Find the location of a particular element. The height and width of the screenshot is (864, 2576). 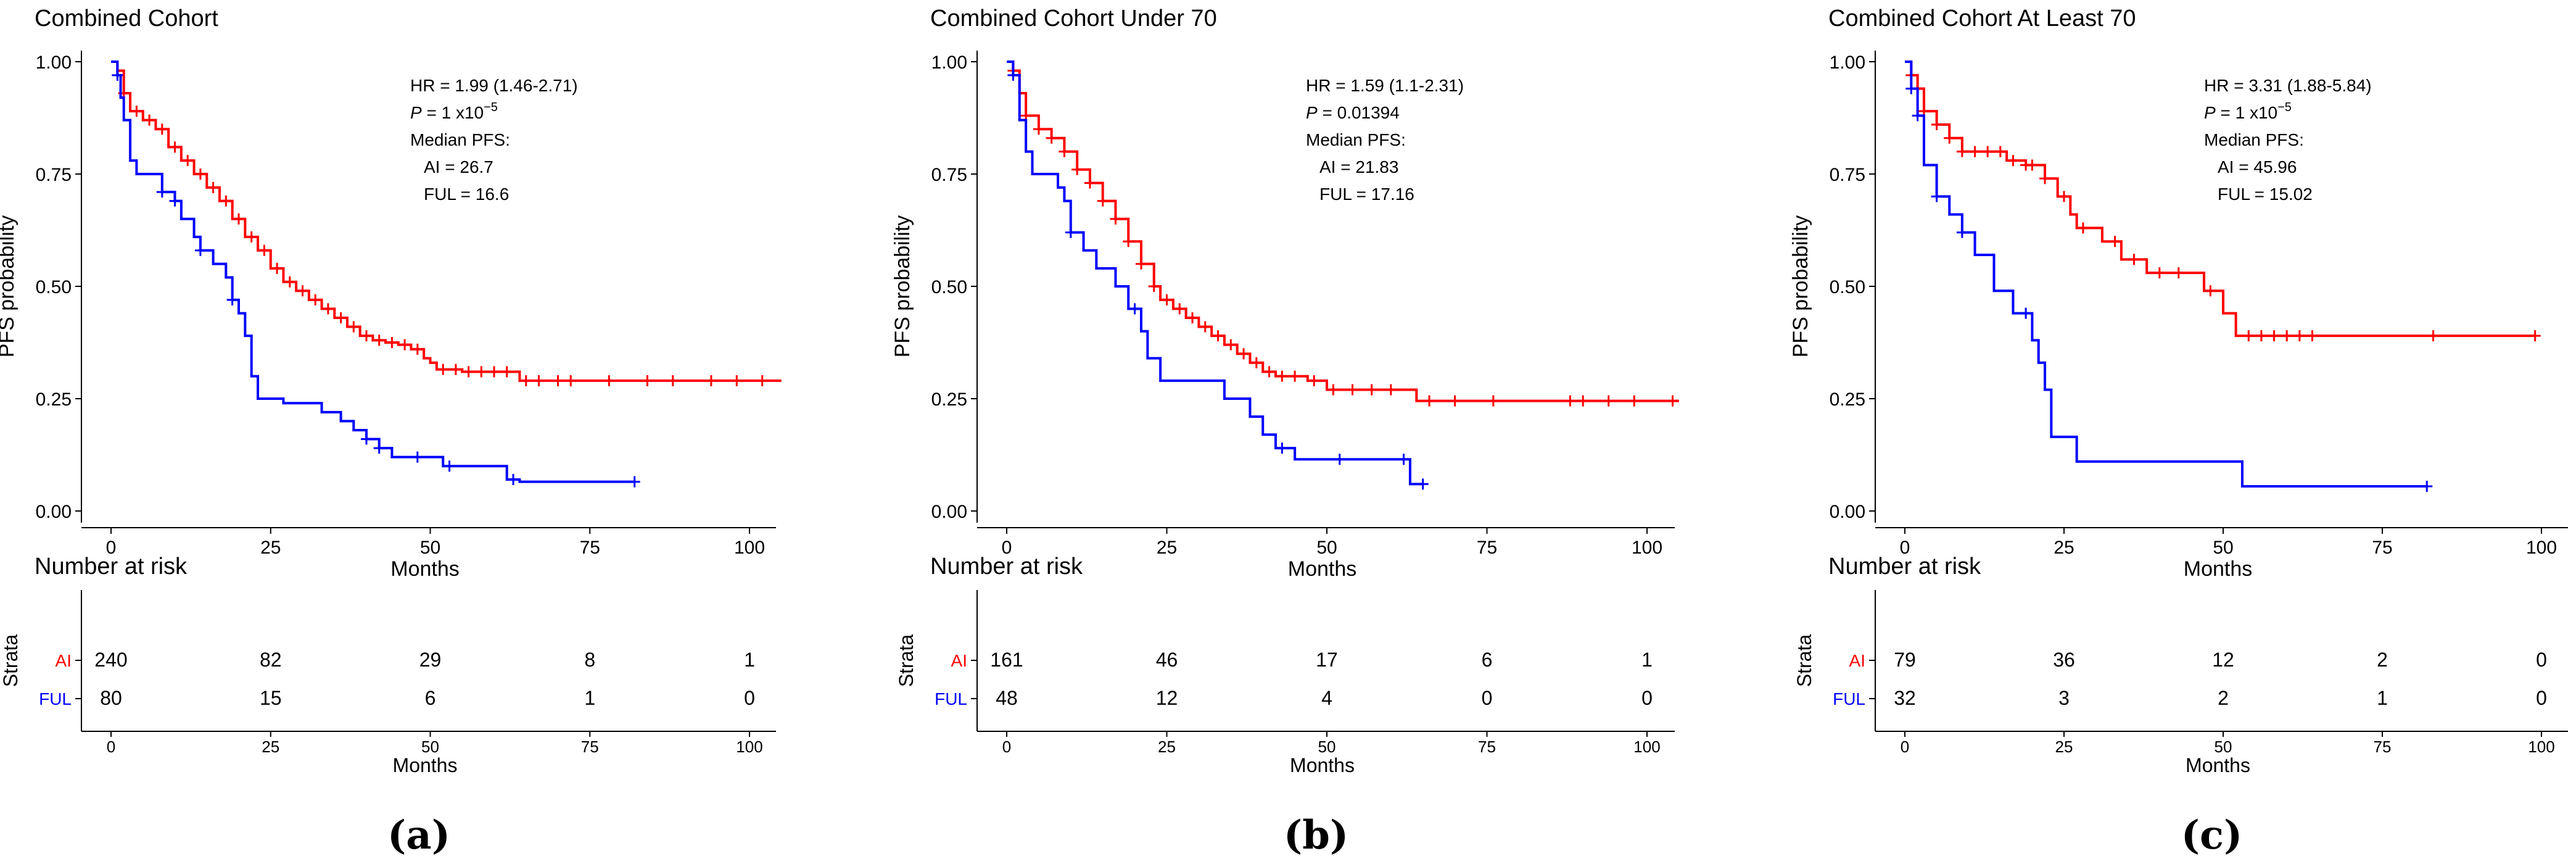

y-tick-label: 0.50 is located at coordinates (54, 287).